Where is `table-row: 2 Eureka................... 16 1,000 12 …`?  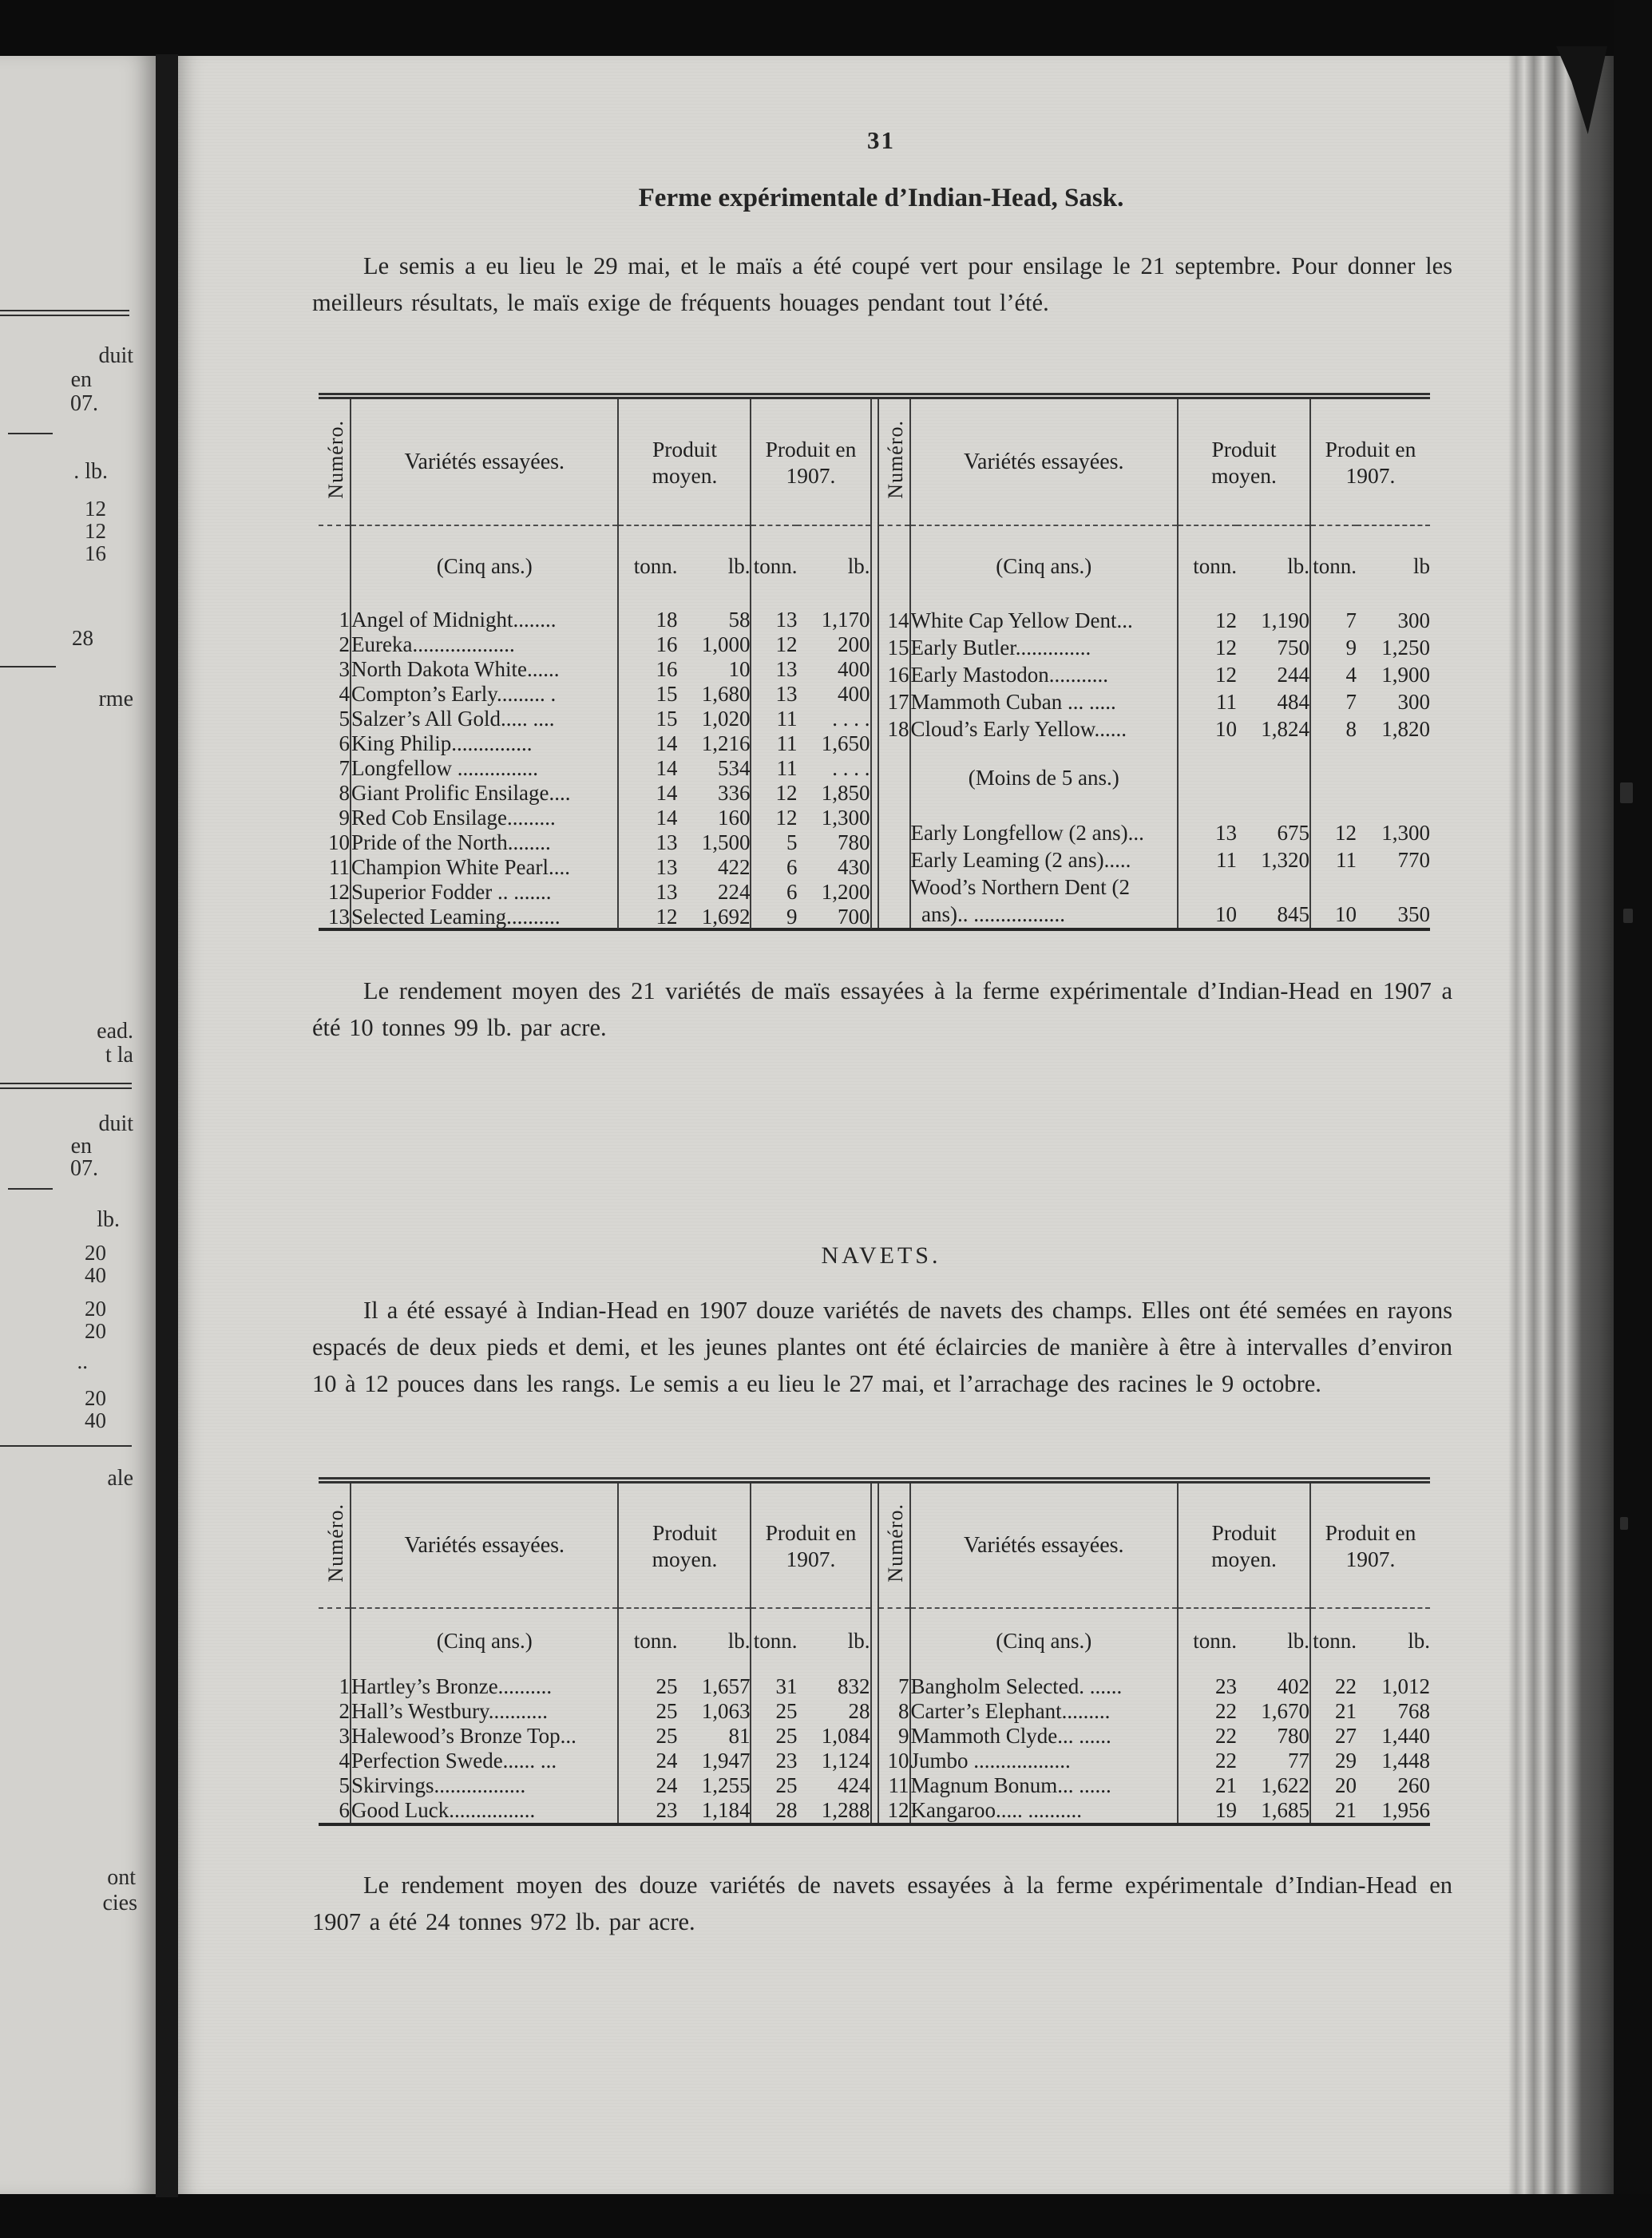 table-row: 2 Eureka................... 16 1,000 12 … is located at coordinates (595, 644).